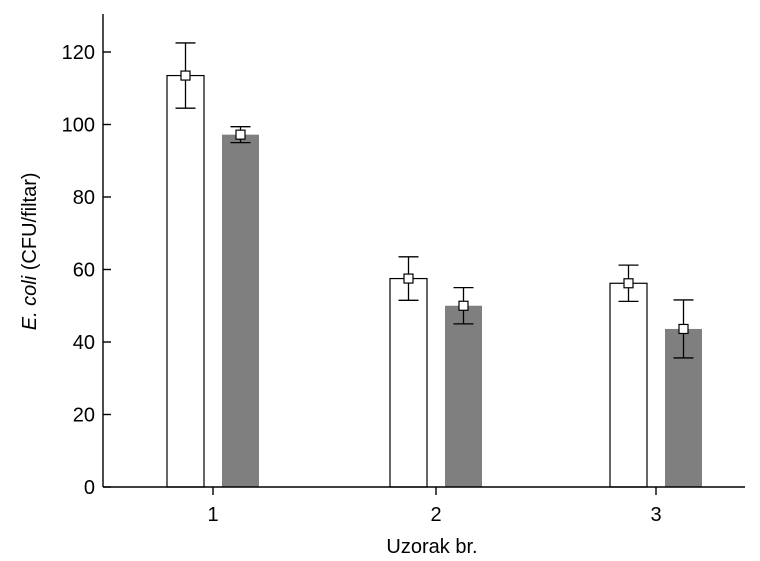 Image resolution: width=760 pixels, height=561 pixels. What do you see at coordinates (435, 515) in the screenshot?
I see `x-tick-label: 2` at bounding box center [435, 515].